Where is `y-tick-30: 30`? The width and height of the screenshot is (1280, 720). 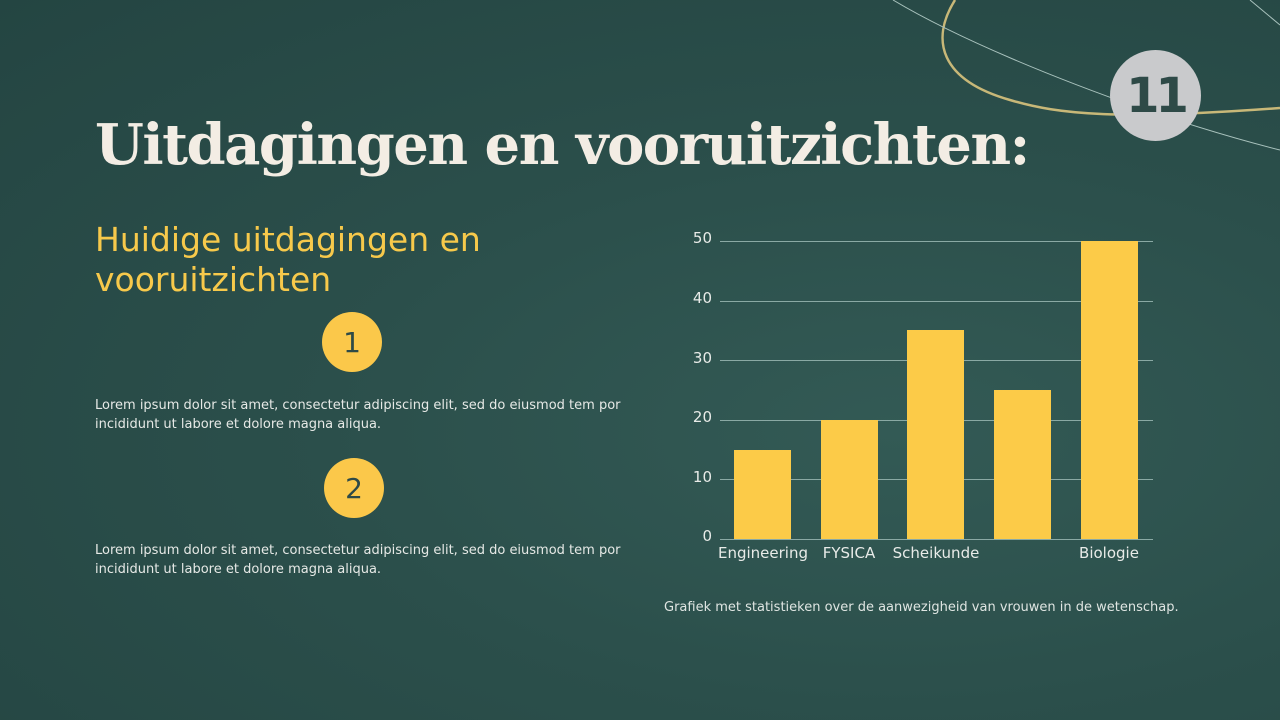 y-tick-30: 30 is located at coordinates (702, 358).